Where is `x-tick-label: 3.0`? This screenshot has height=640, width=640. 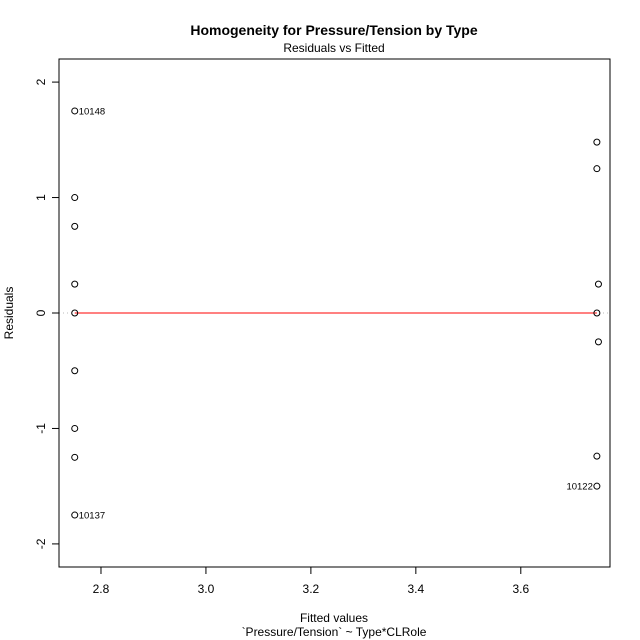 x-tick-label: 3.0 is located at coordinates (206, 589).